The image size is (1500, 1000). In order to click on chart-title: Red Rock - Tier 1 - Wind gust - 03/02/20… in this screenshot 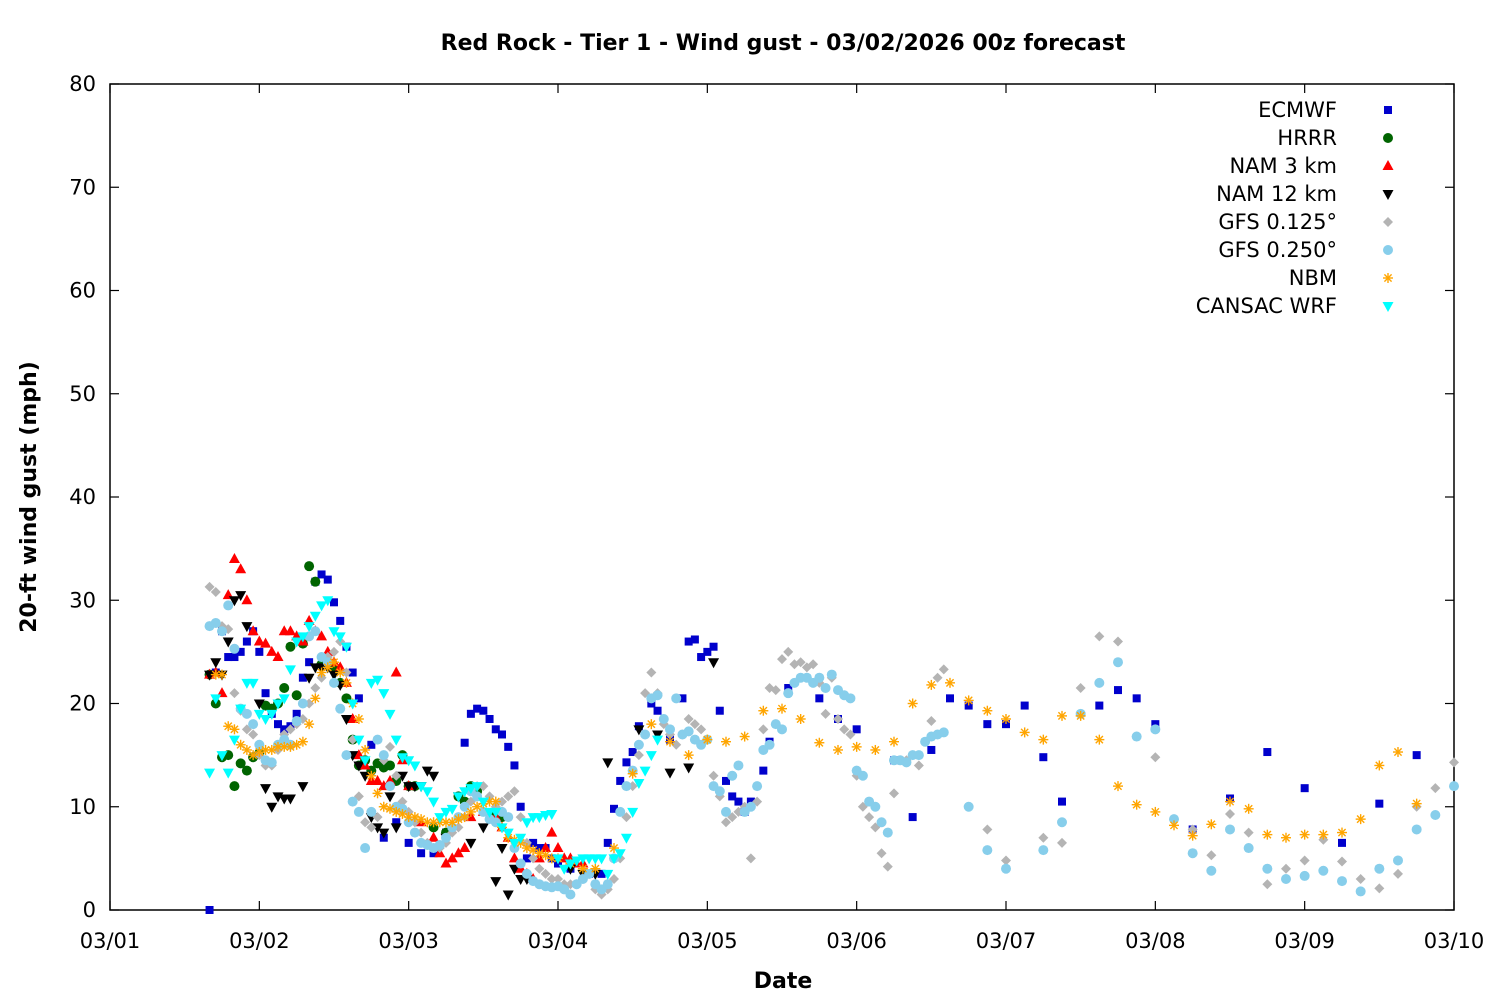, I will do `click(783, 43)`.